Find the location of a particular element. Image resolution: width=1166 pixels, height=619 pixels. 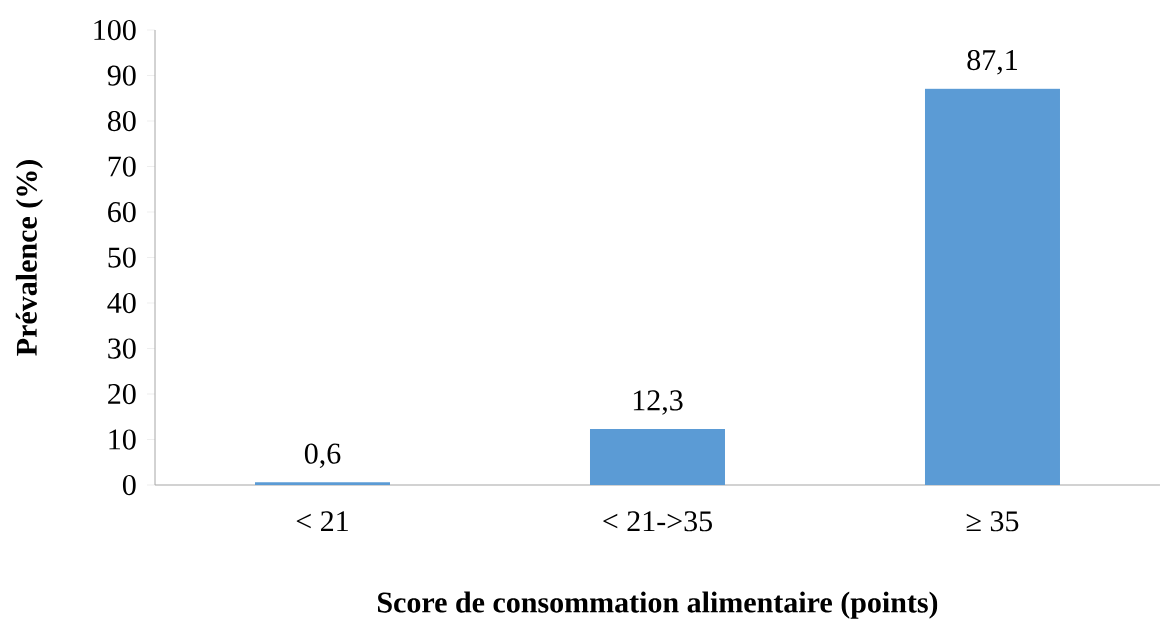

data-label: 12,3 is located at coordinates (658, 402).